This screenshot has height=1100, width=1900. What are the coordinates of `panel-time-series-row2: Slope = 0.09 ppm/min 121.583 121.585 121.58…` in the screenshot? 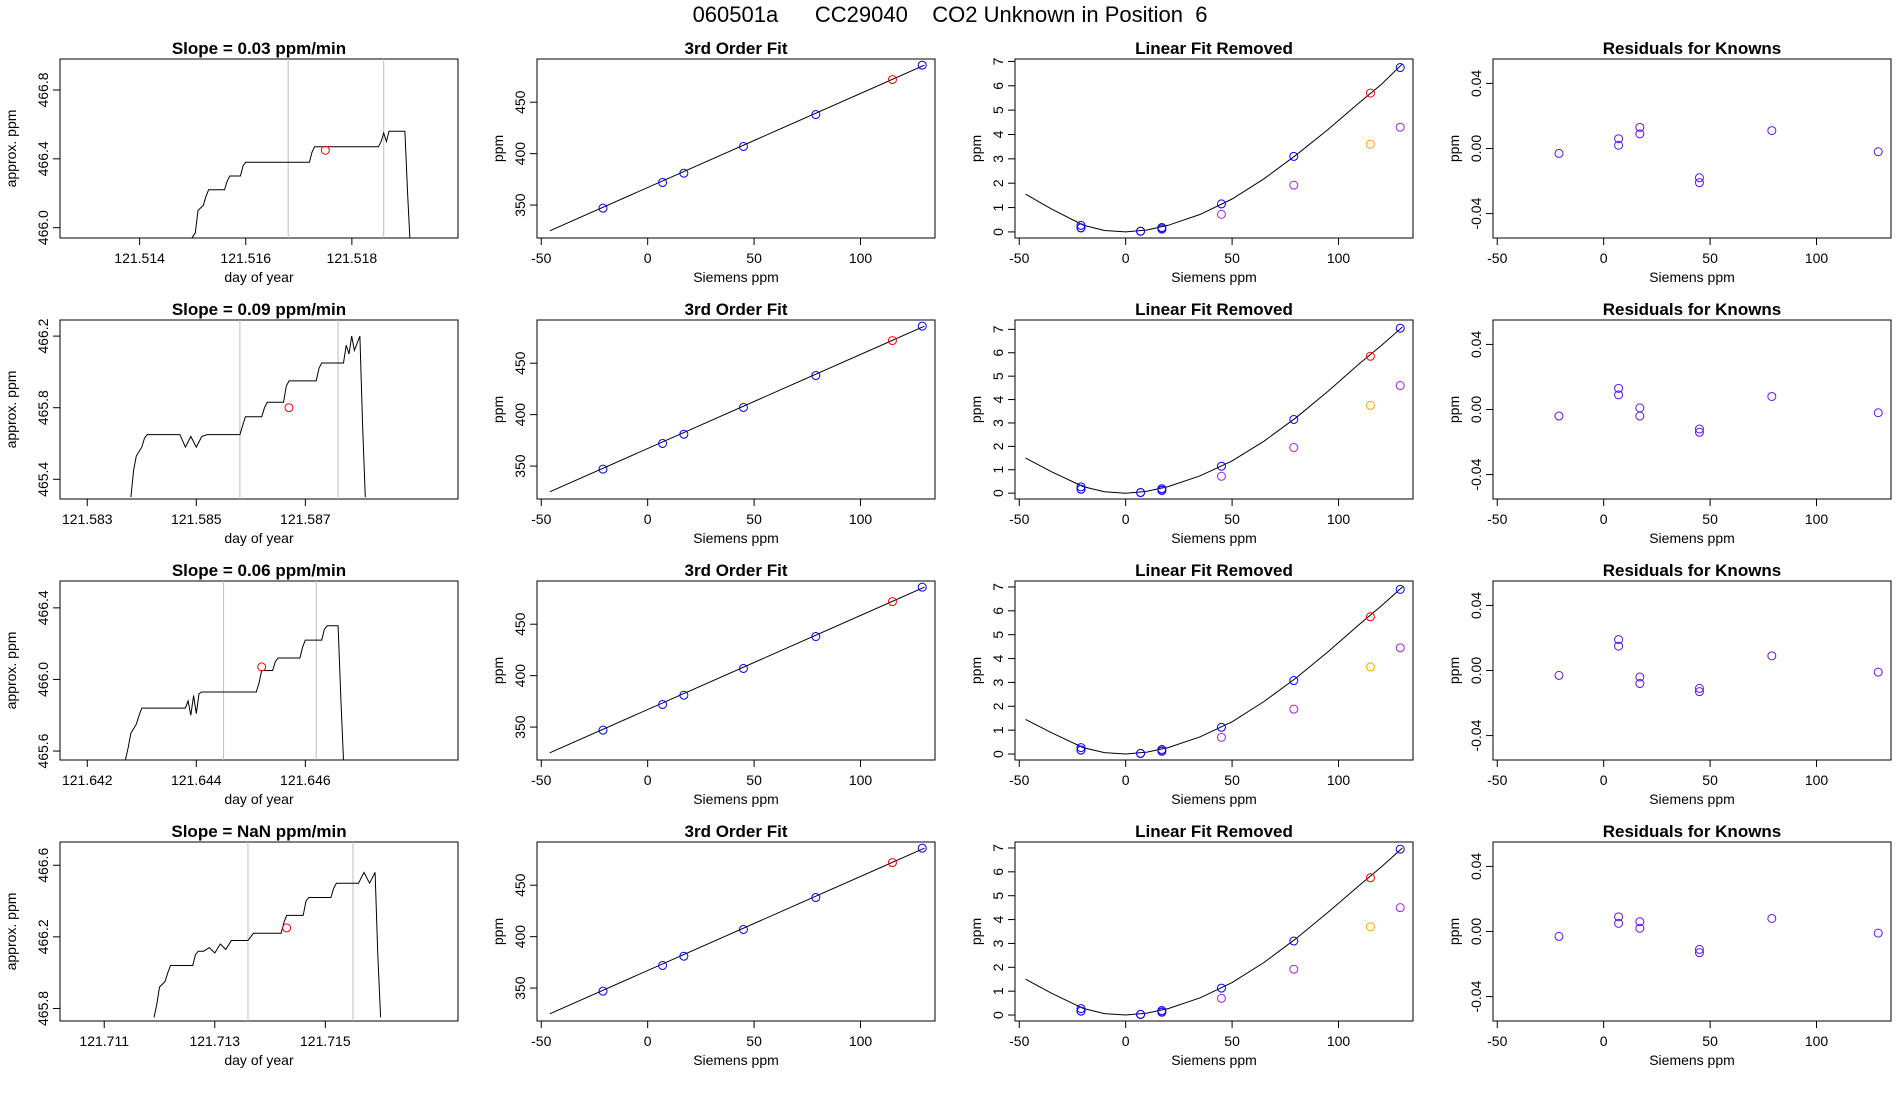 It's located at (231, 423).